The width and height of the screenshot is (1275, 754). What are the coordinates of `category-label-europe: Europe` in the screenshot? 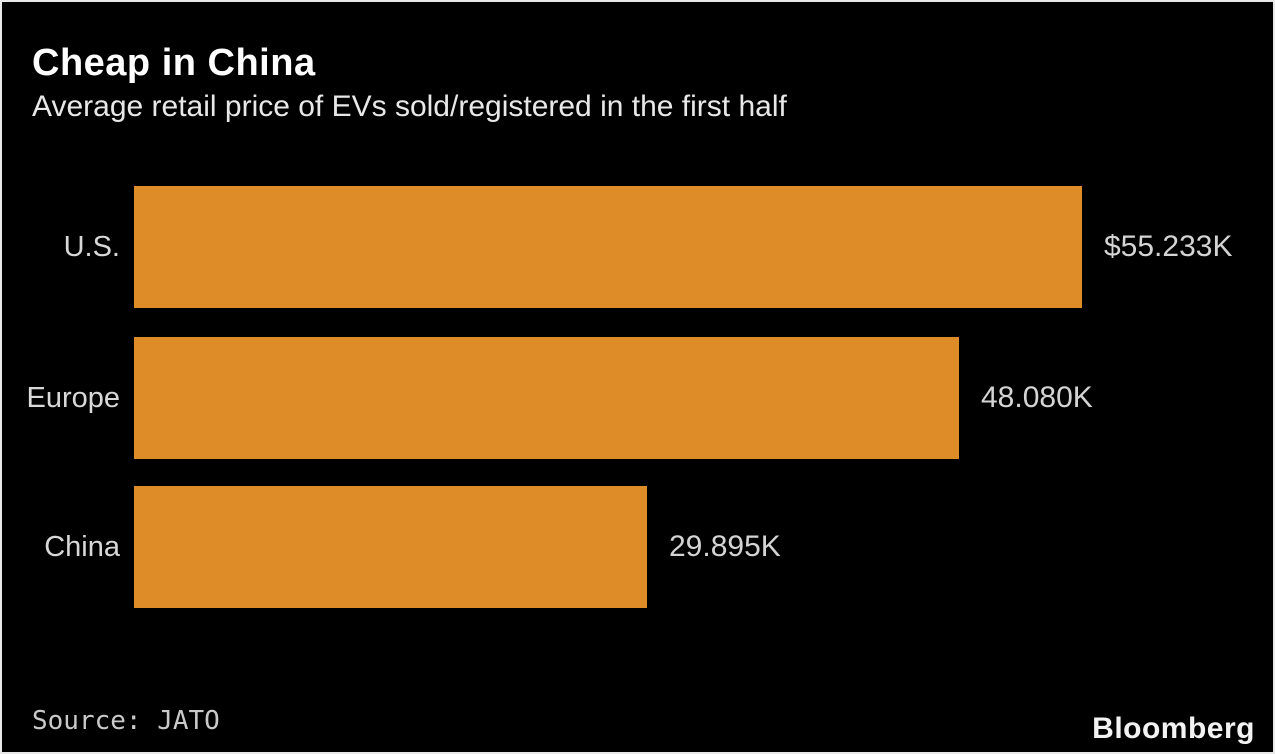 It's located at (73, 397).